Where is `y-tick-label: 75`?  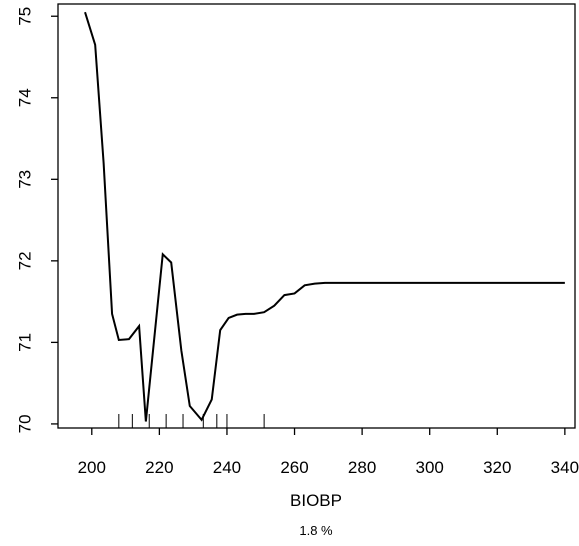 y-tick-label: 75 is located at coordinates (24, 16).